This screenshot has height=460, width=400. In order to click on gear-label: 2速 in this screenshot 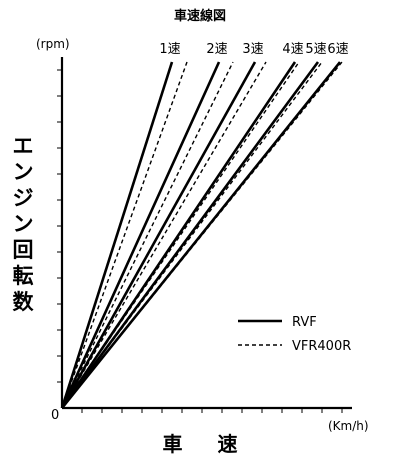, I will do `click(216, 49)`.